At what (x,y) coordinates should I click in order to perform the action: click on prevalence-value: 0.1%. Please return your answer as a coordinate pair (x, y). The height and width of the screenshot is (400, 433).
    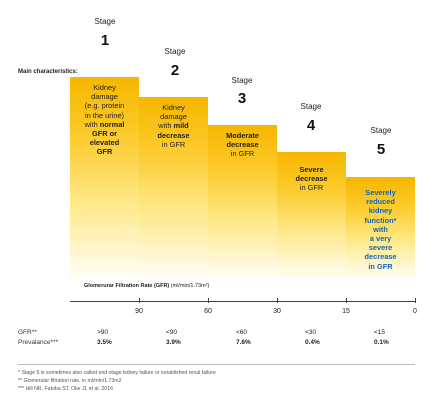
    Looking at the image, I should click on (381, 342).